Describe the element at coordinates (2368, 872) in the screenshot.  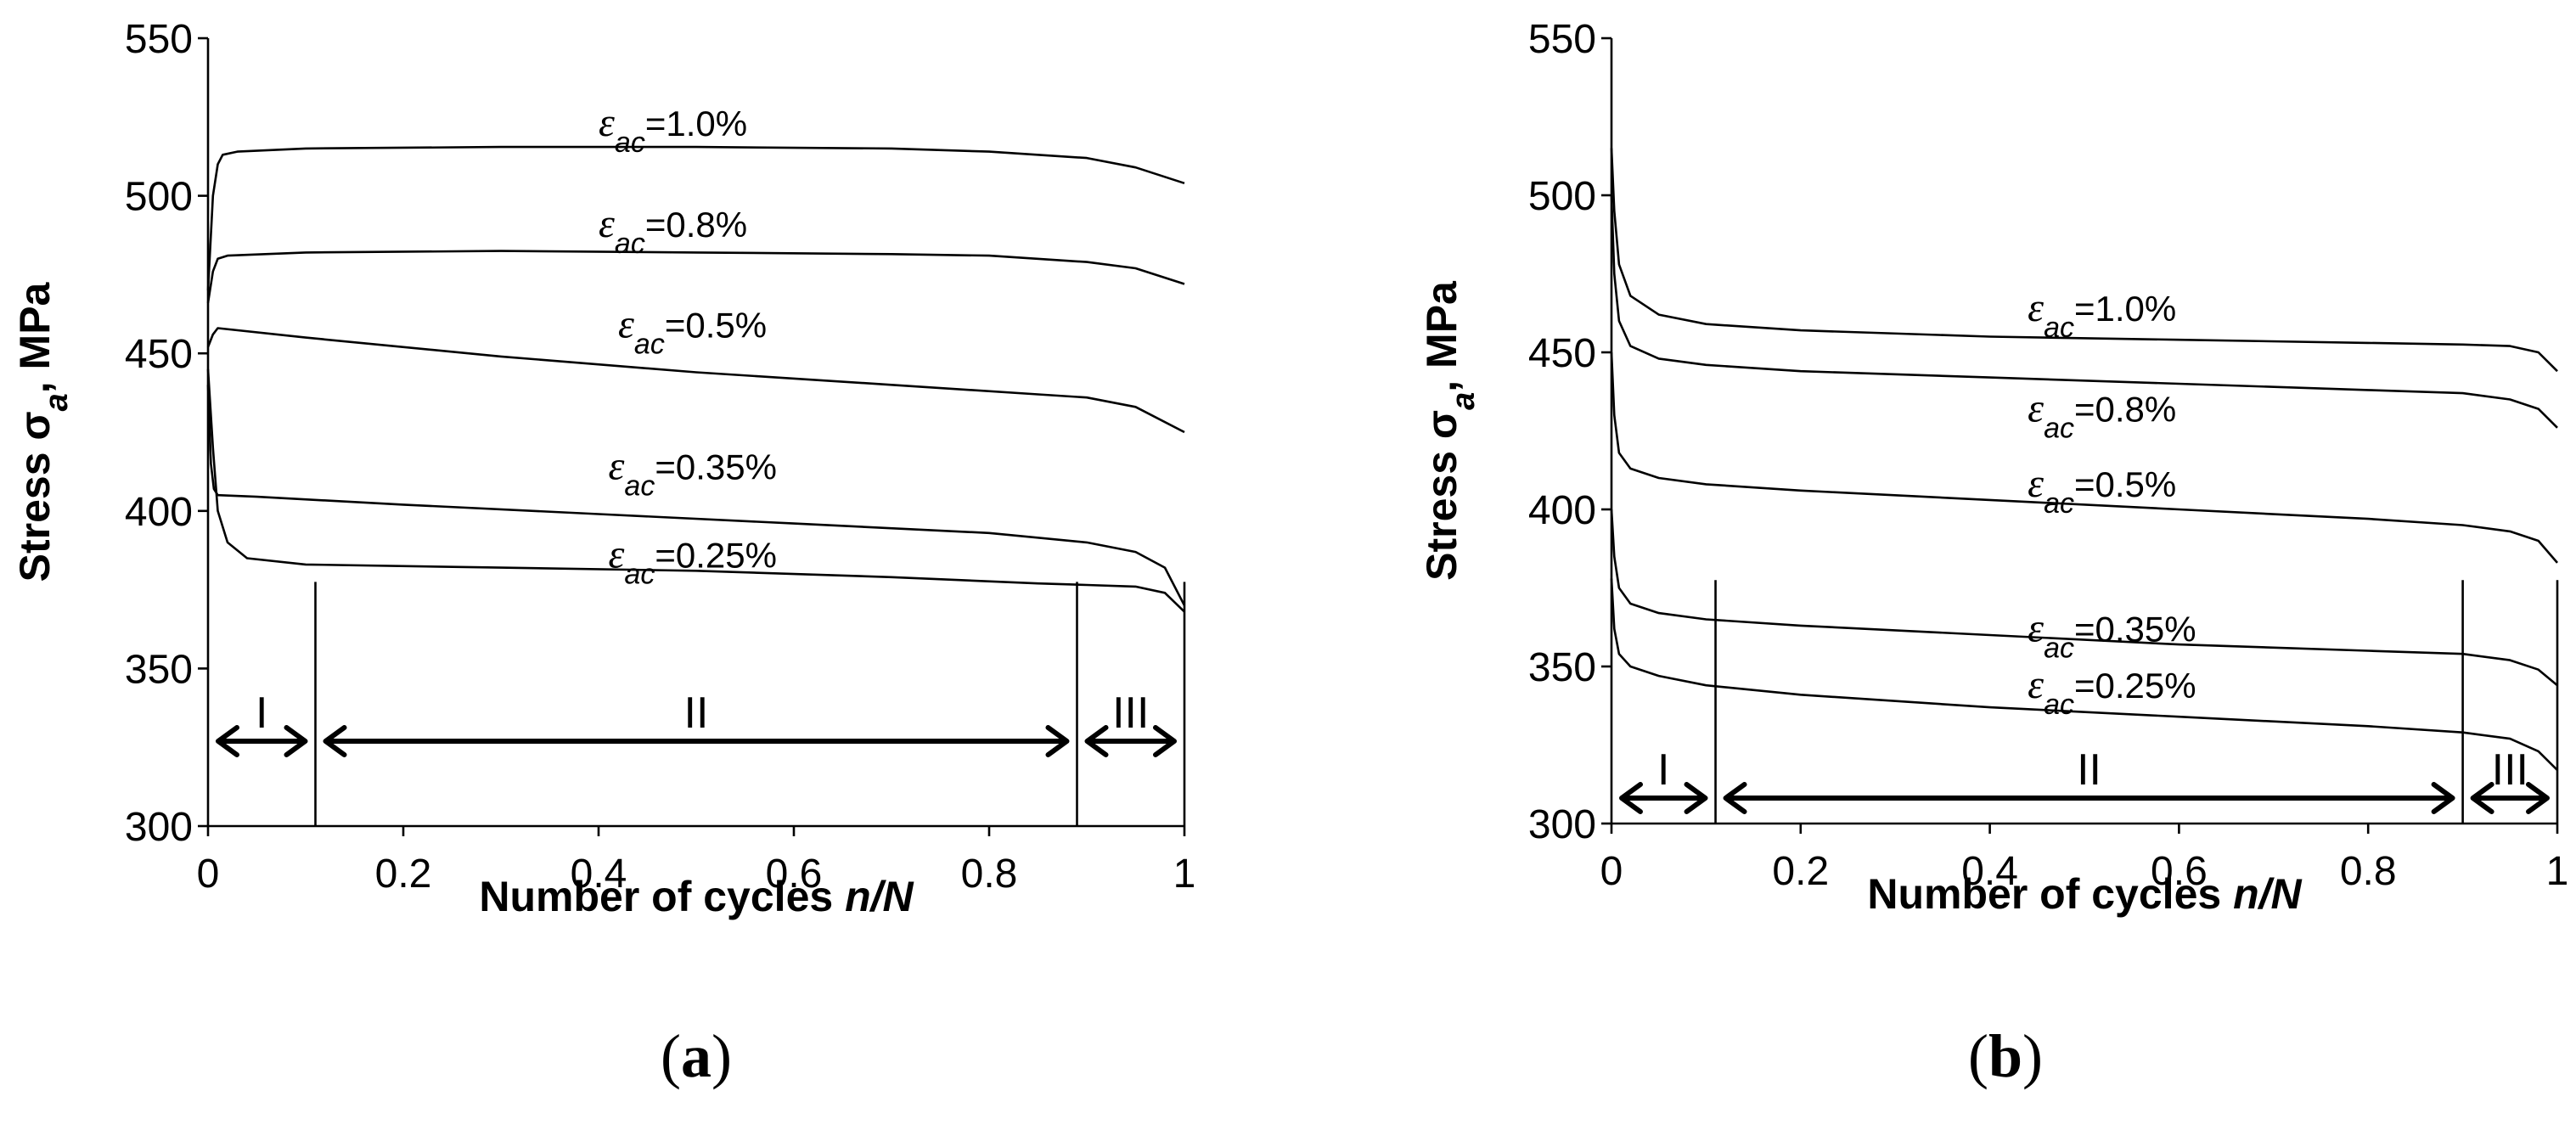
I see `x-tick-label: 0.8` at that location.